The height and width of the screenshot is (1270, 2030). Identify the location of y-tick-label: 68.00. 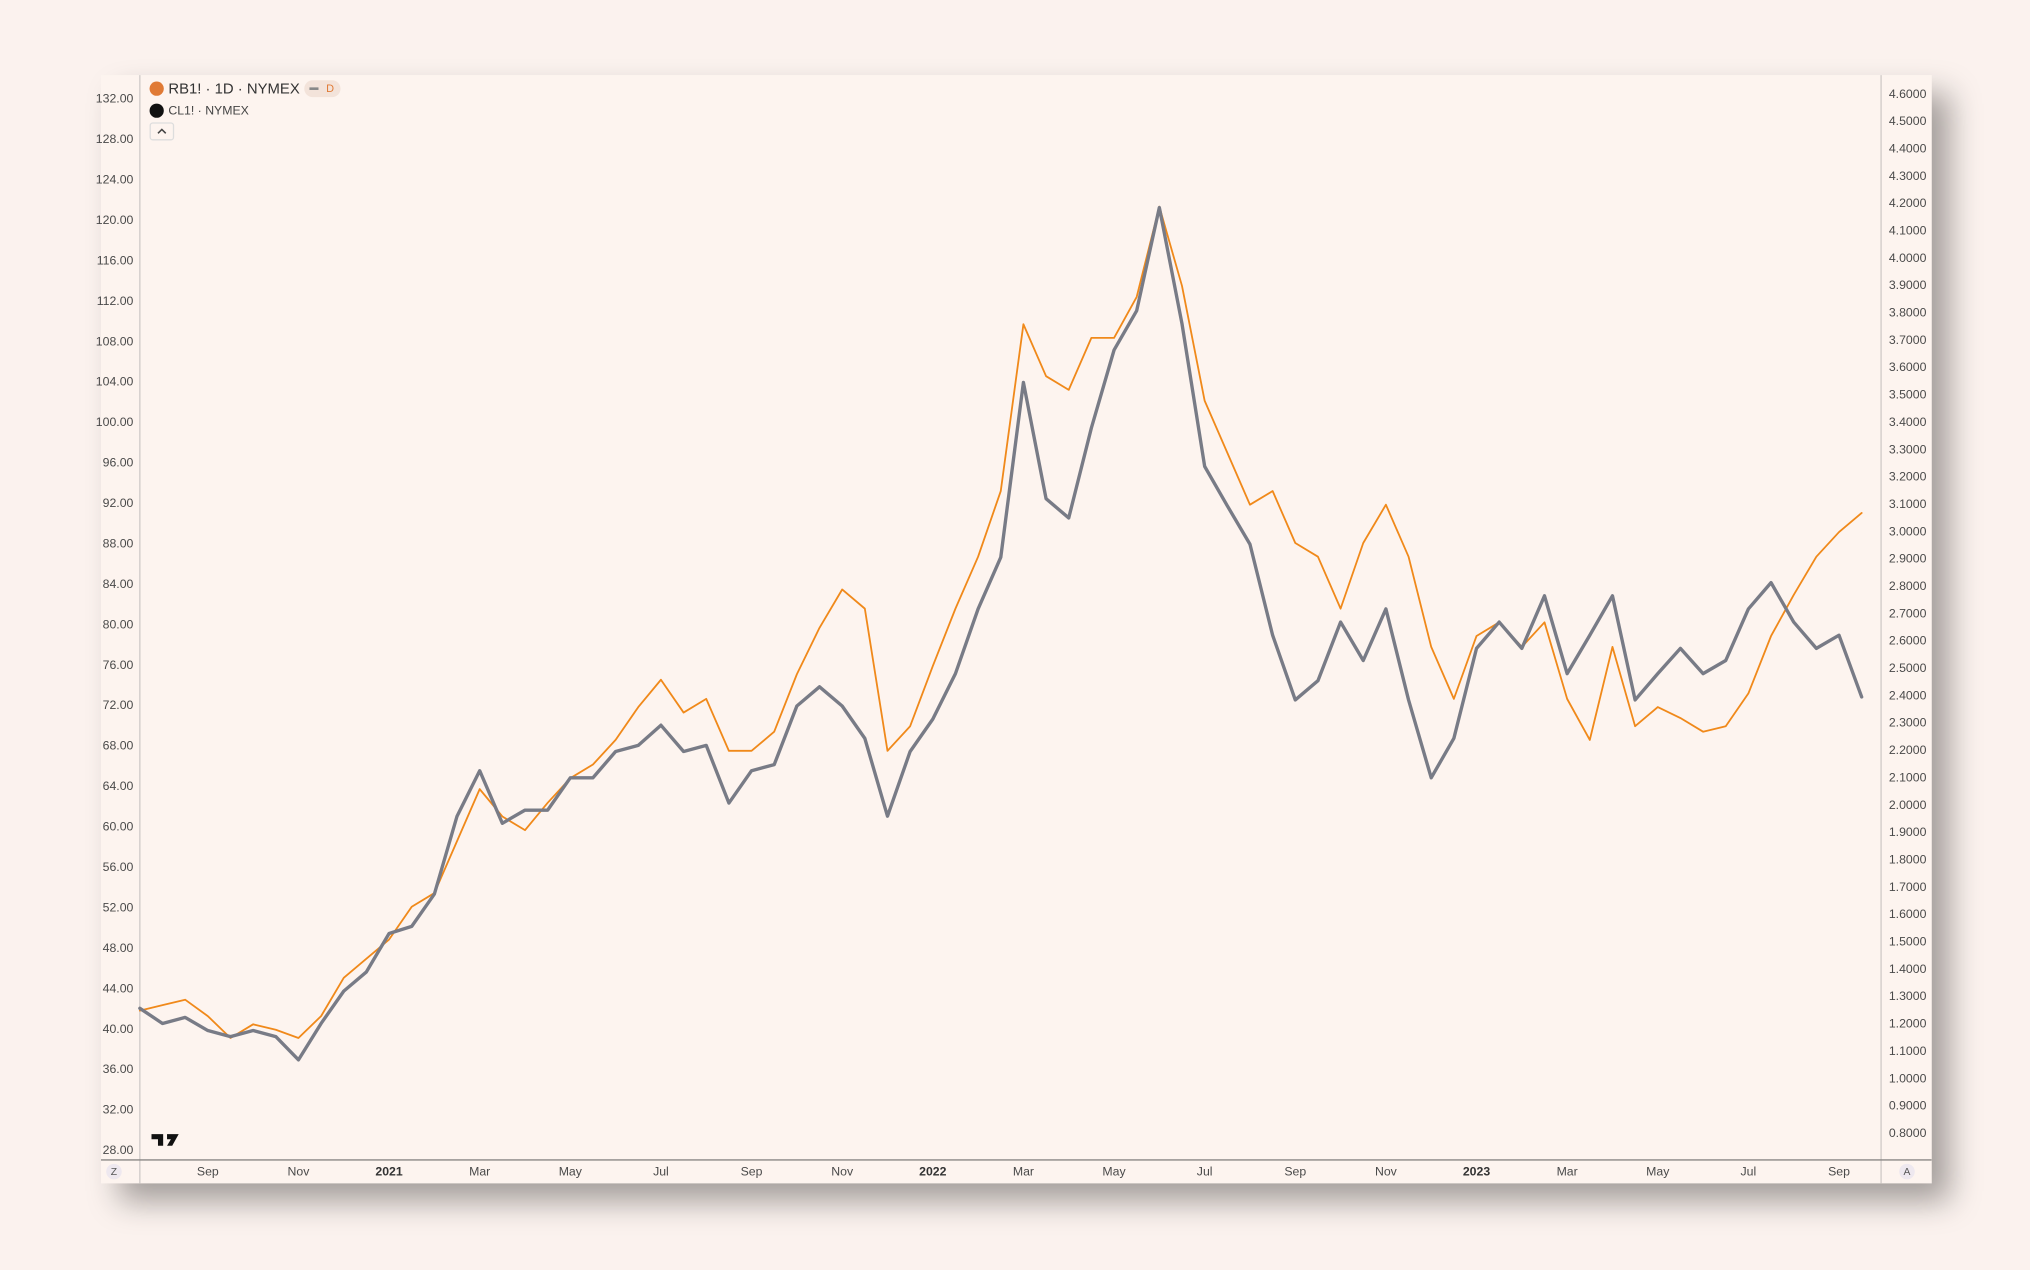
(118, 746).